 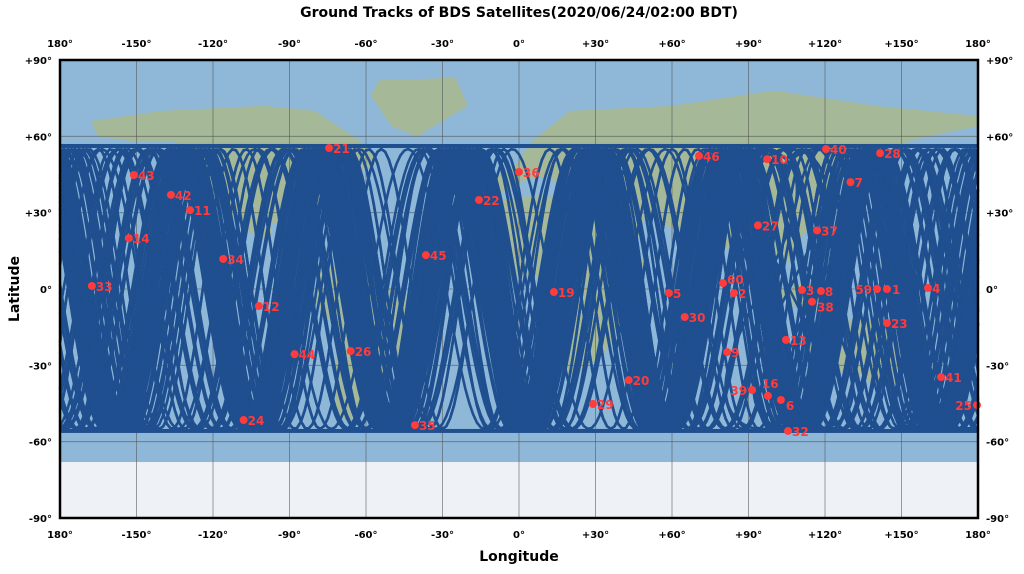 I want to click on y-tick-label-right: +60°, so click(x=999, y=137).